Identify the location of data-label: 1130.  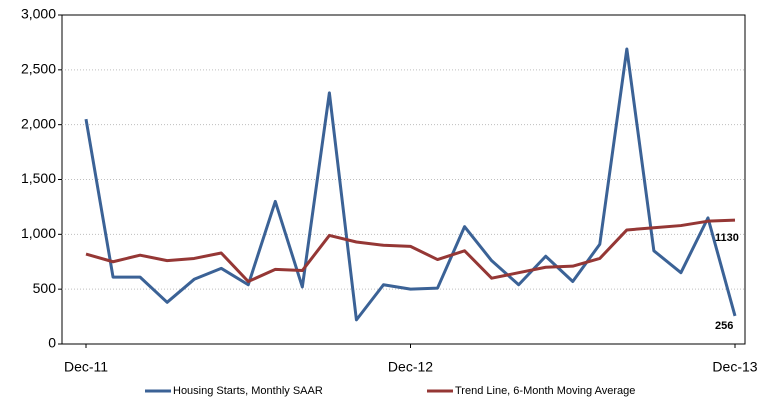
(727, 238).